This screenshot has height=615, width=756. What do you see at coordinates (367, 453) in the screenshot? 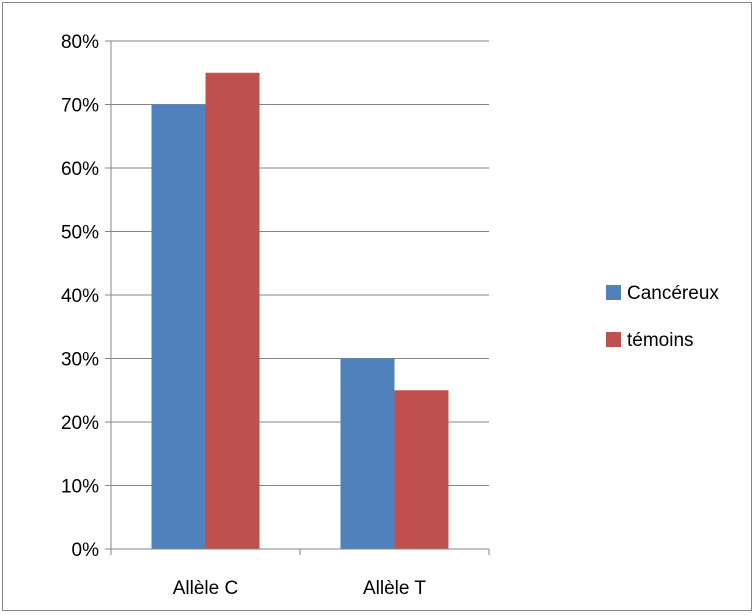
I see `bar-cancereux-allele-t` at bounding box center [367, 453].